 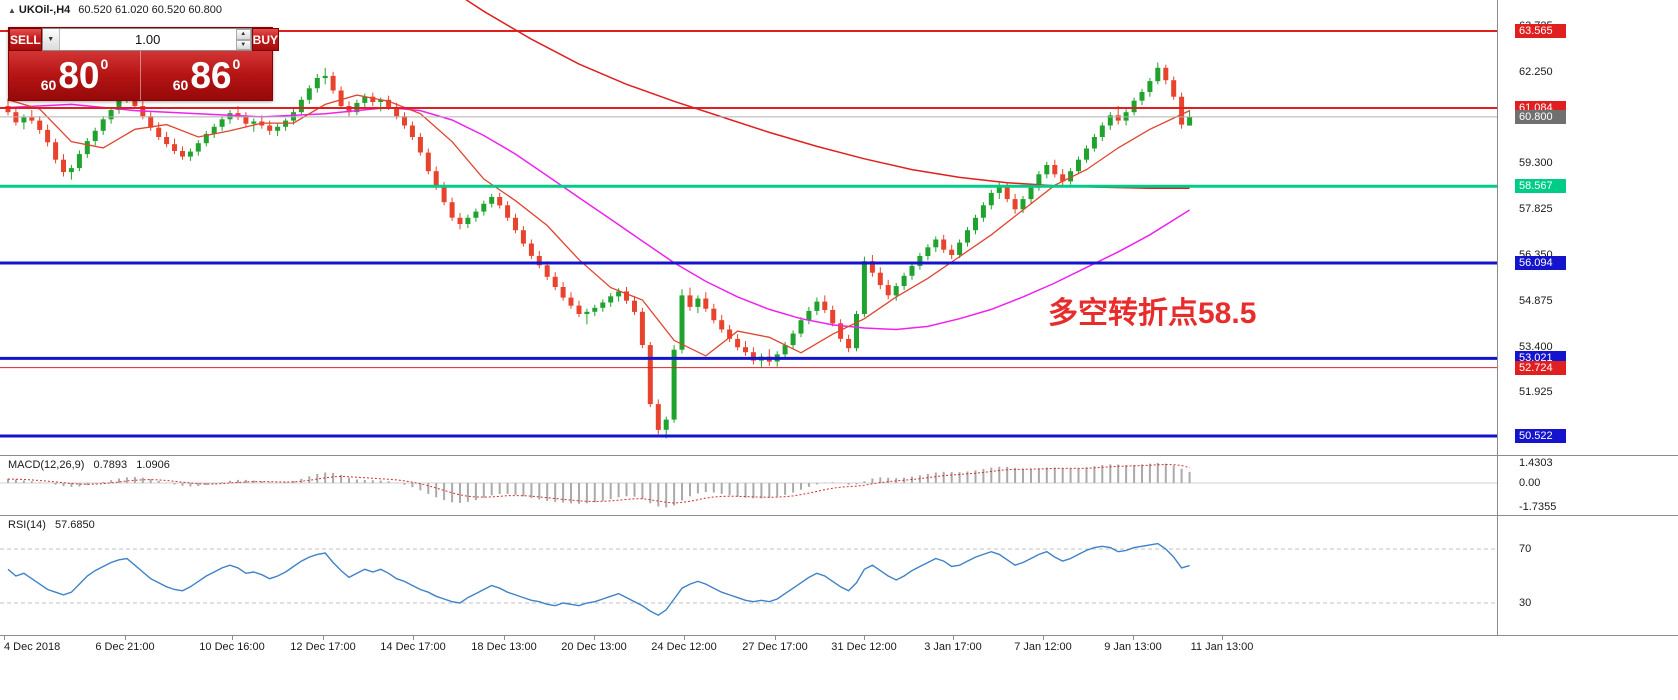 I want to click on macd-main-value: 0.7893, so click(x=110, y=465).